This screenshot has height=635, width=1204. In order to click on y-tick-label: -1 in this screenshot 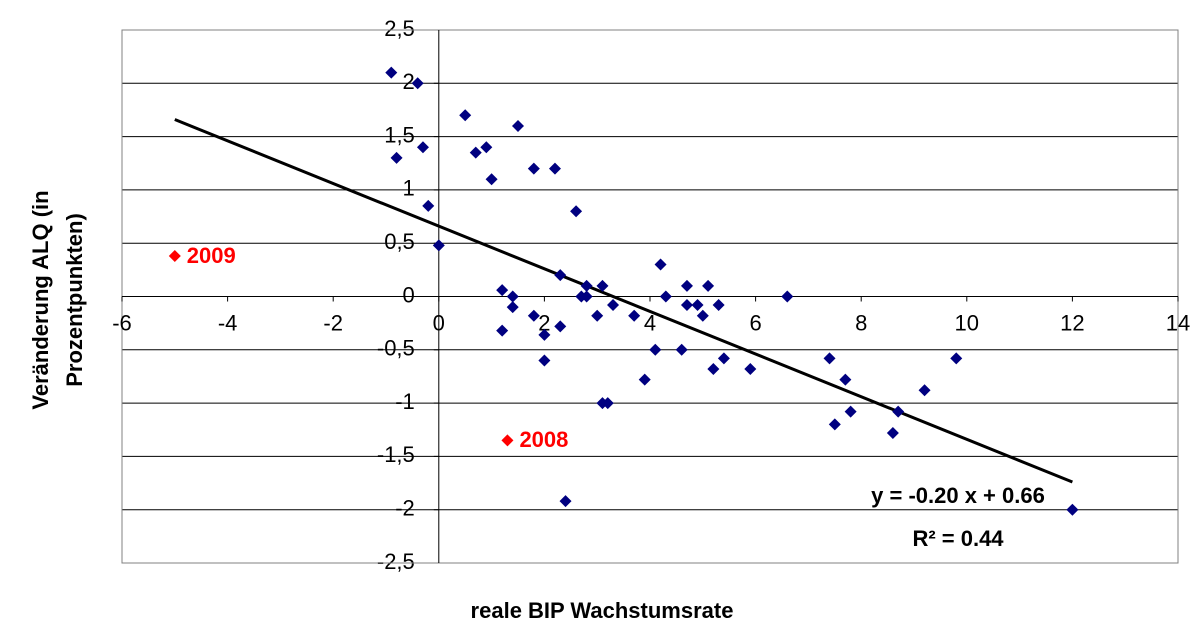, I will do `click(405, 401)`.